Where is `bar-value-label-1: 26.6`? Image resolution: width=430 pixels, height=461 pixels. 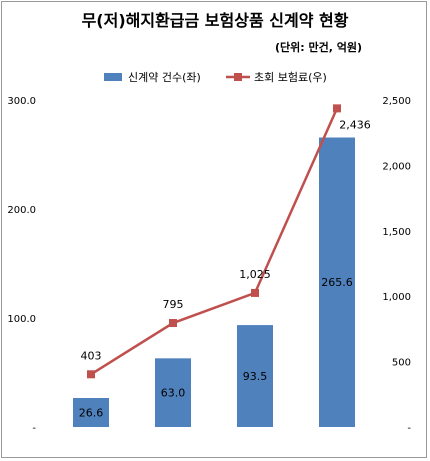
bar-value-label-1: 26.6 is located at coordinates (91, 413).